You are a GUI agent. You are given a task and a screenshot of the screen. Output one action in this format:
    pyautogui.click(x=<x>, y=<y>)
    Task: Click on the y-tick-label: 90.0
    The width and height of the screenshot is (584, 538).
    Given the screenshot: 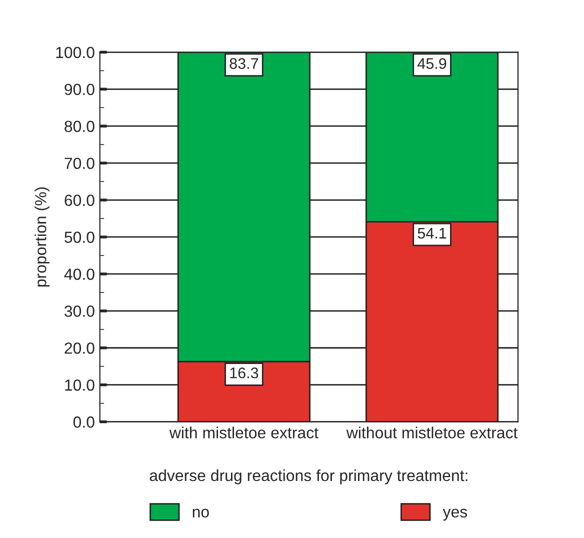 What is the action you would take?
    pyautogui.click(x=79, y=90)
    